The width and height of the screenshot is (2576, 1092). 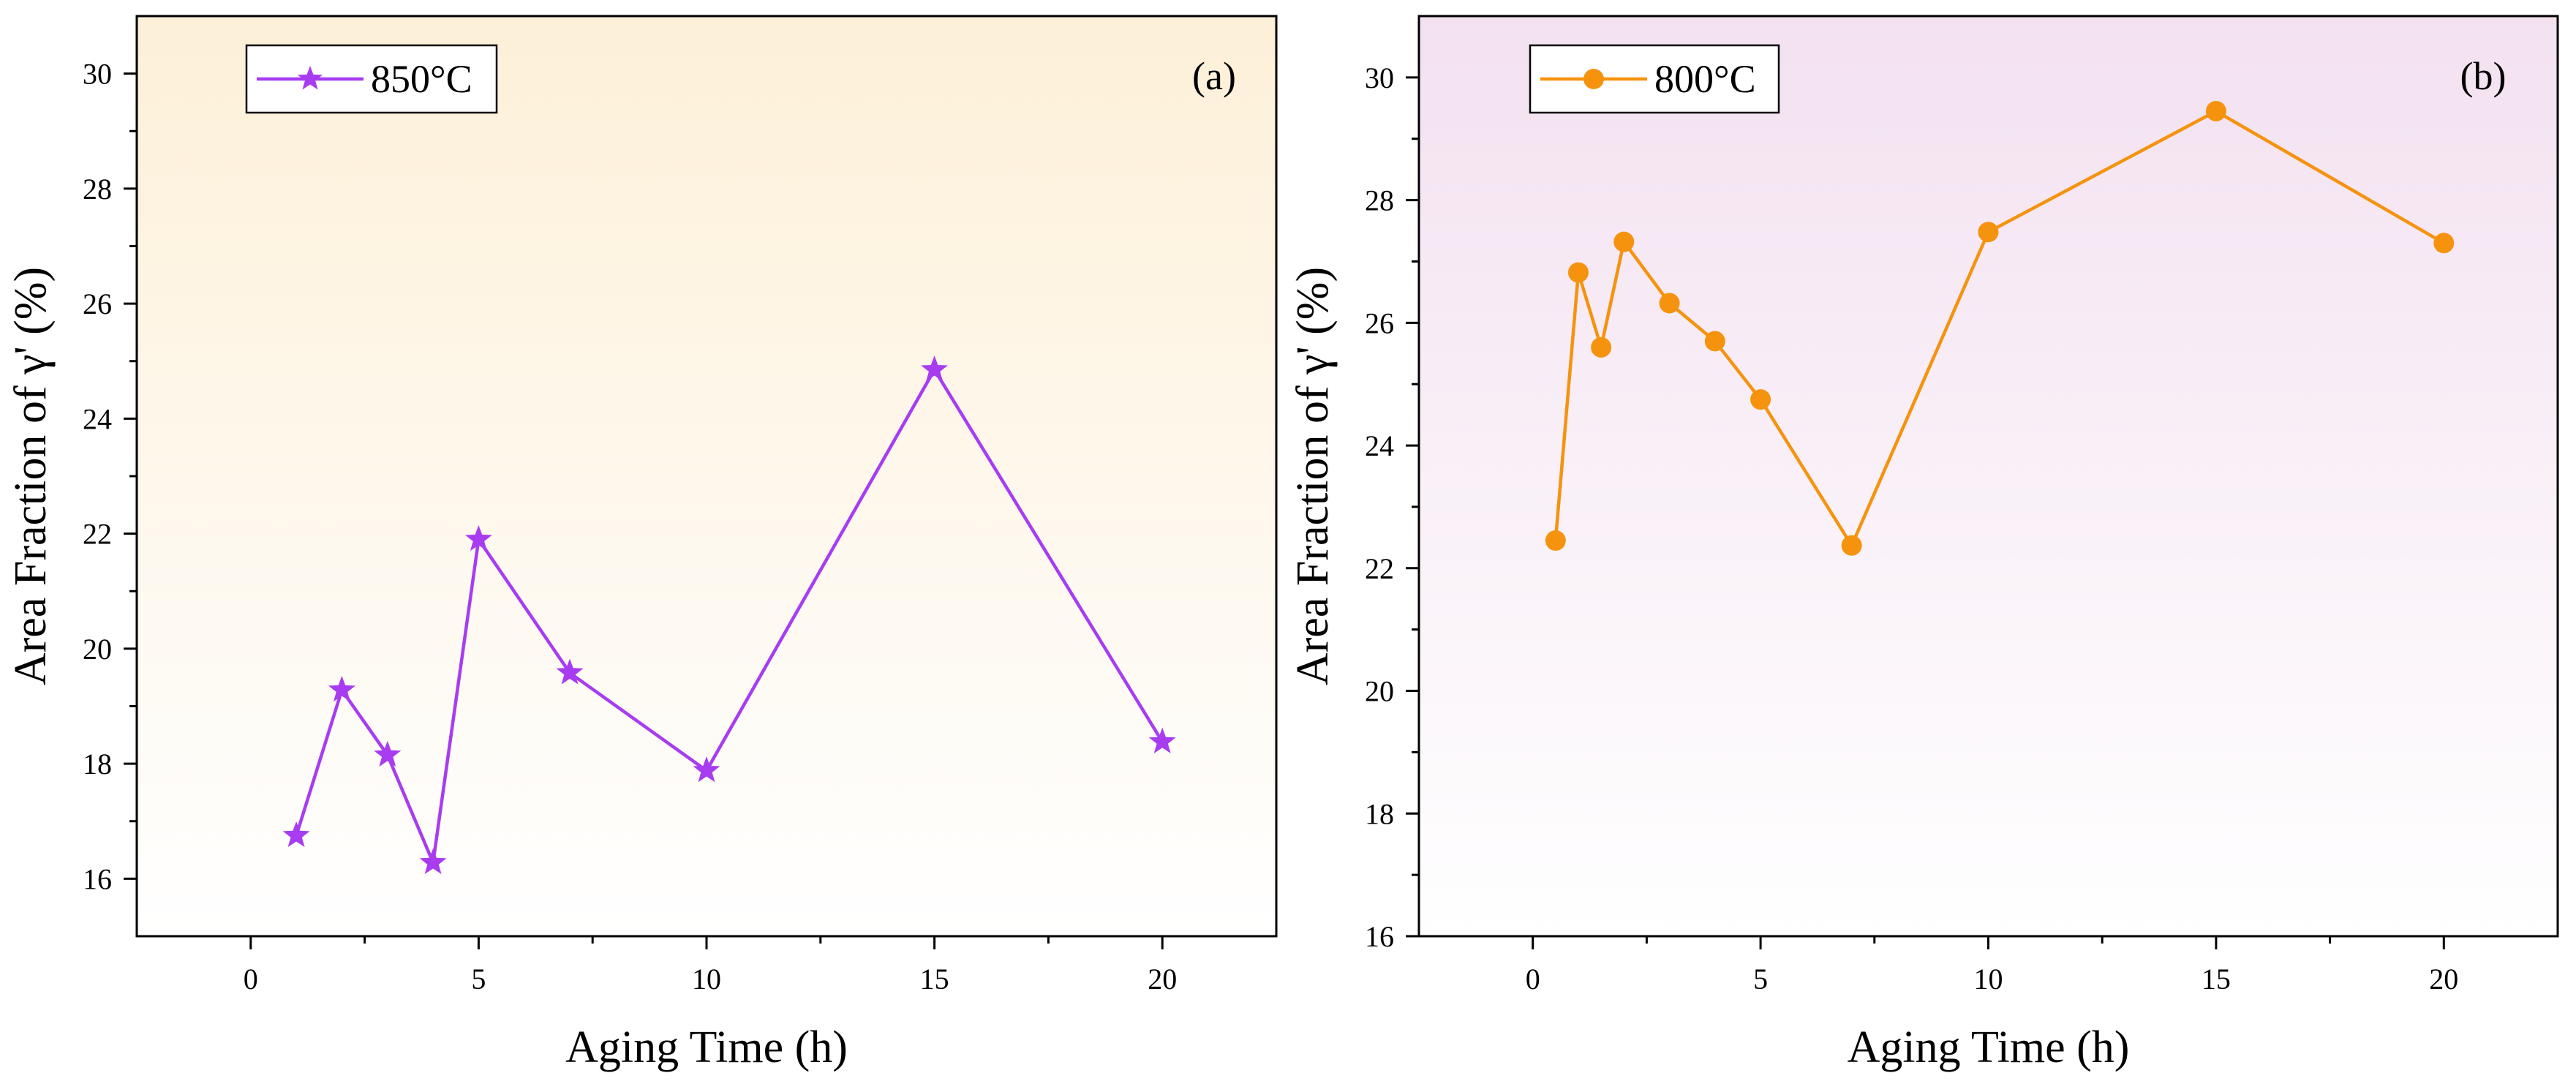 What do you see at coordinates (310, 78) in the screenshot?
I see `legend-marker-star` at bounding box center [310, 78].